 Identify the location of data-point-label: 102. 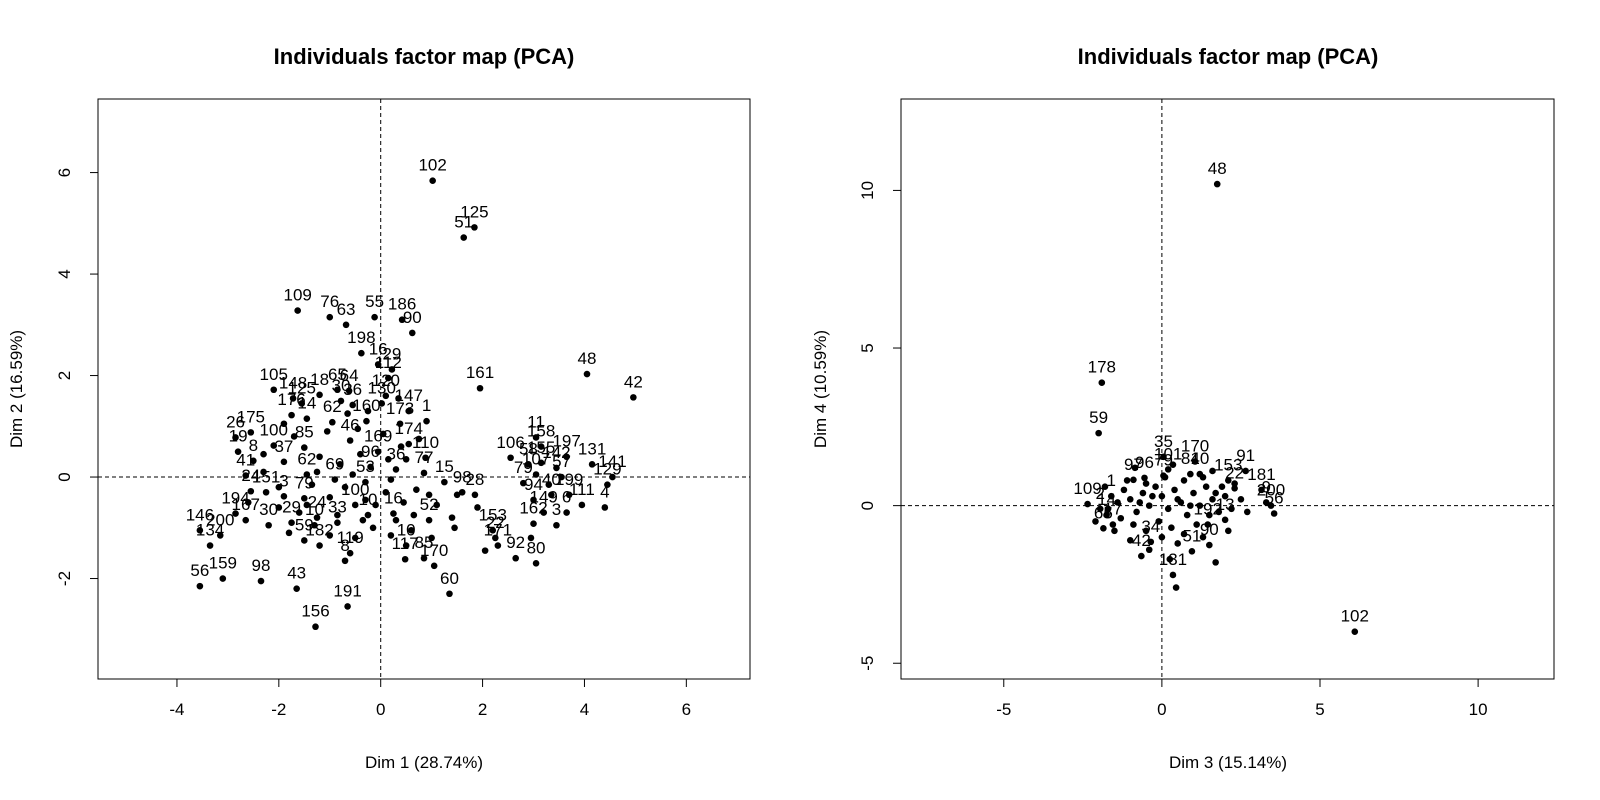
(432, 165).